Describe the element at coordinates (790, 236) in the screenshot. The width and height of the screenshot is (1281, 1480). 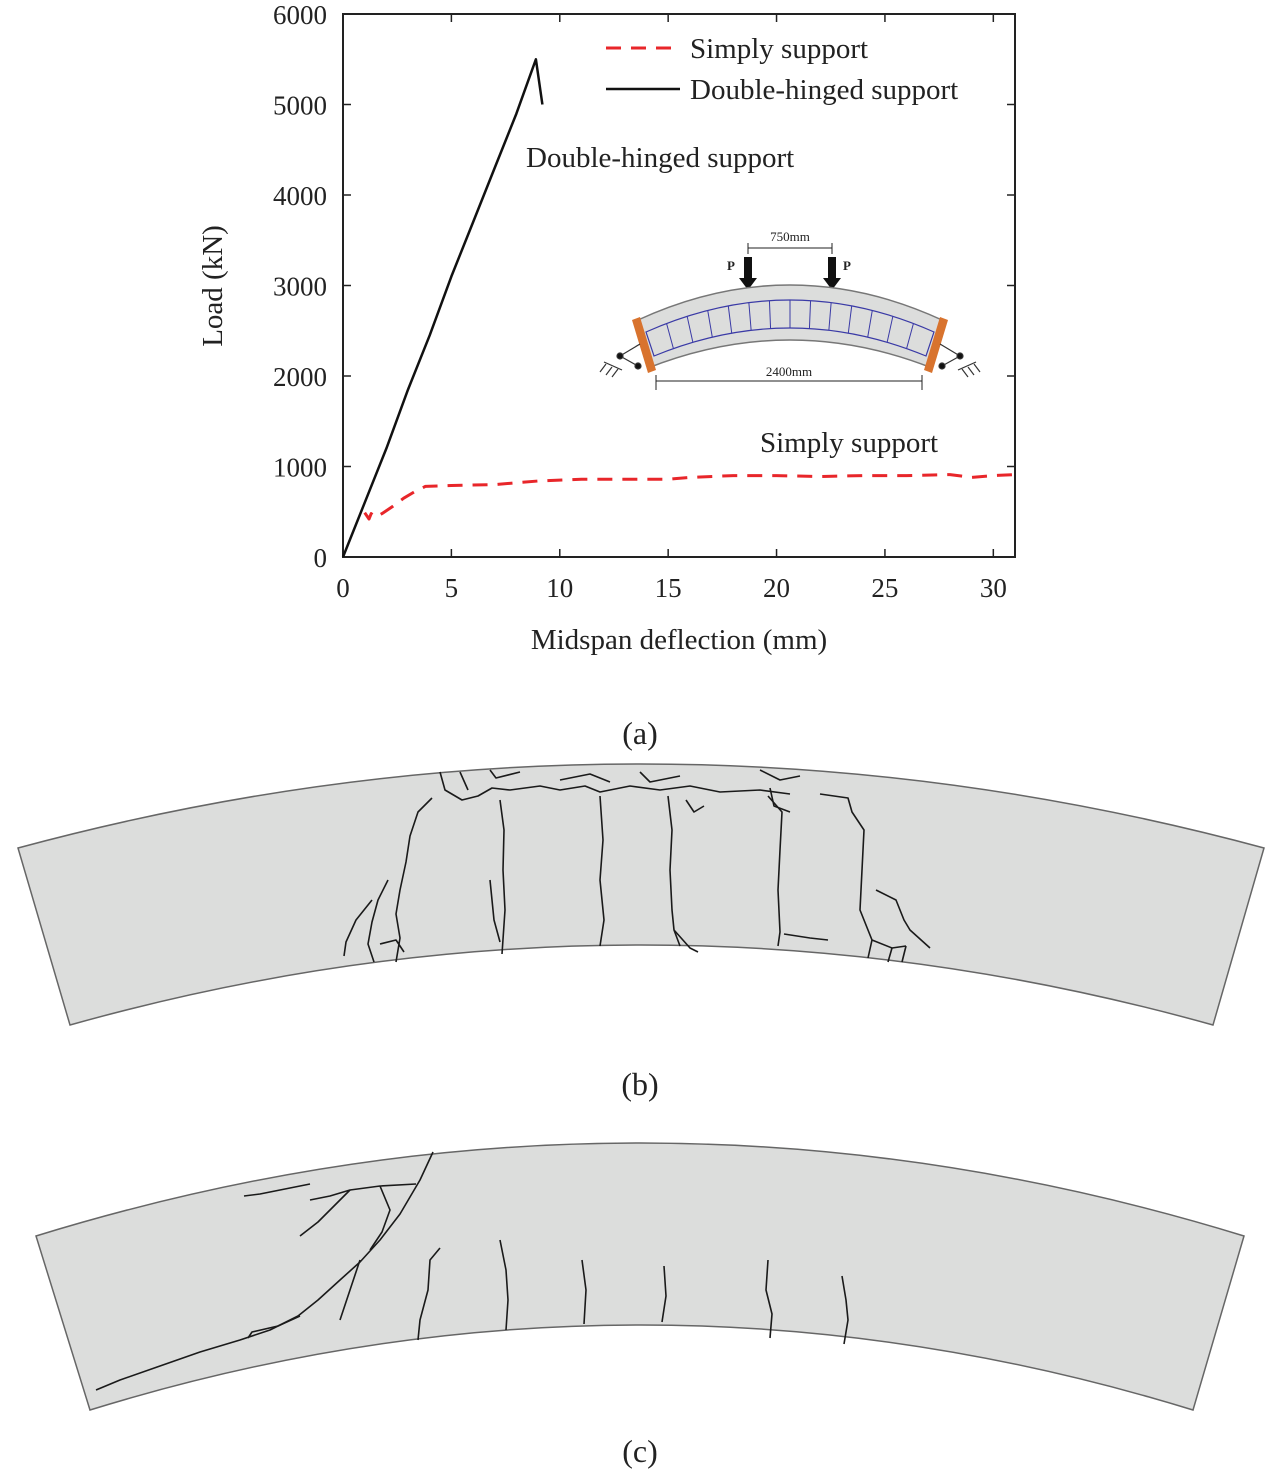
I see `inset-spacing-label: 750mm` at that location.